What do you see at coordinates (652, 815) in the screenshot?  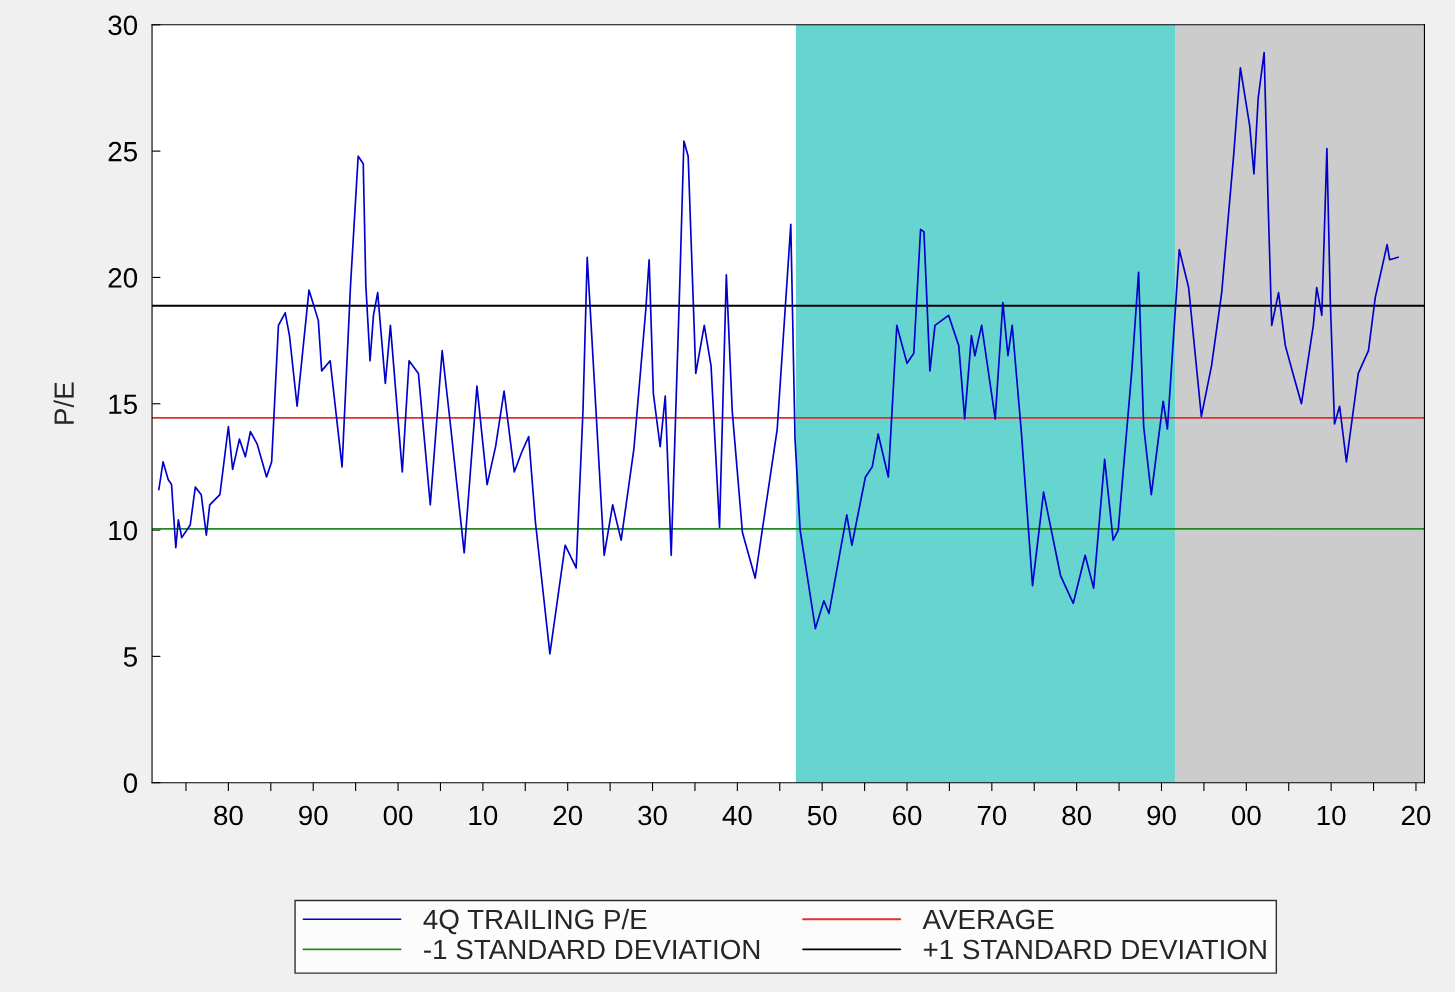 I see `x-tick-label: 30` at bounding box center [652, 815].